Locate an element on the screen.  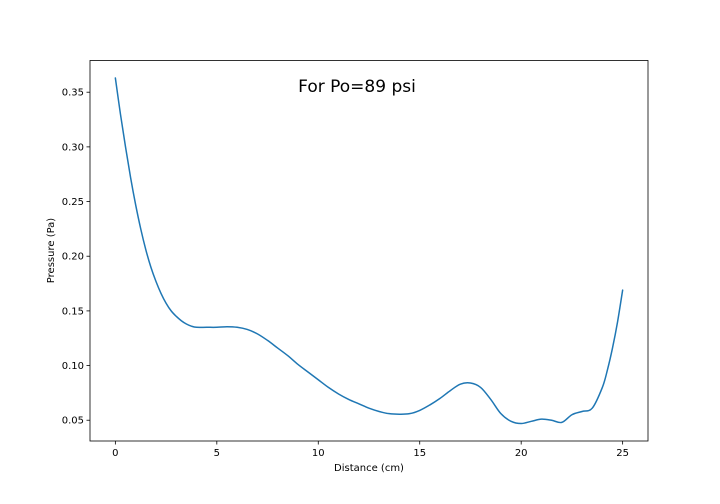
y-tick-label: 0.05 is located at coordinates (73, 421).